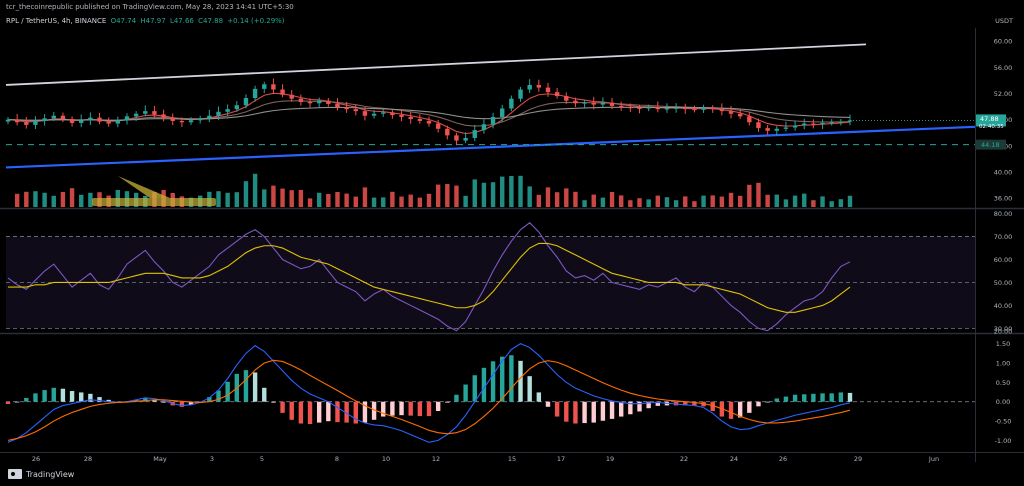 The image size is (1024, 486). What do you see at coordinates (56, 21) in the screenshot?
I see `symbol-label: RPL / TetherUS, 4h, BINANCE` at bounding box center [56, 21].